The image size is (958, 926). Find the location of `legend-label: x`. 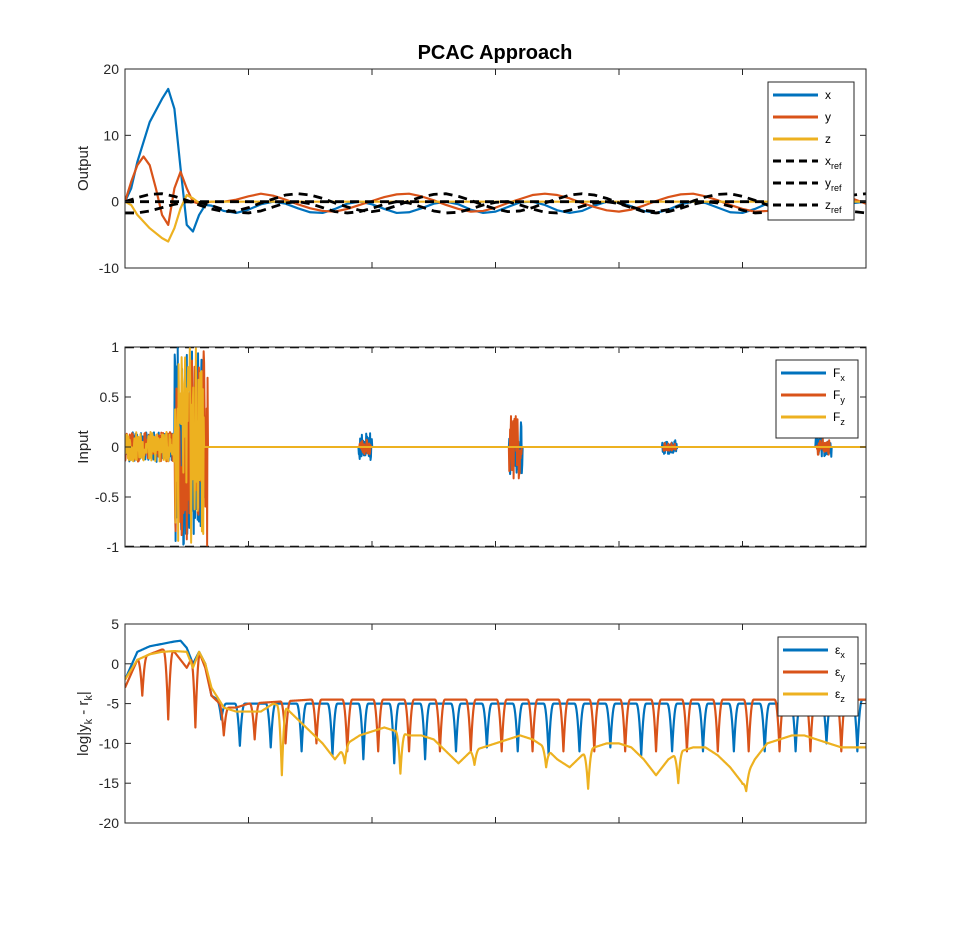

legend-label: x is located at coordinates (828, 95).